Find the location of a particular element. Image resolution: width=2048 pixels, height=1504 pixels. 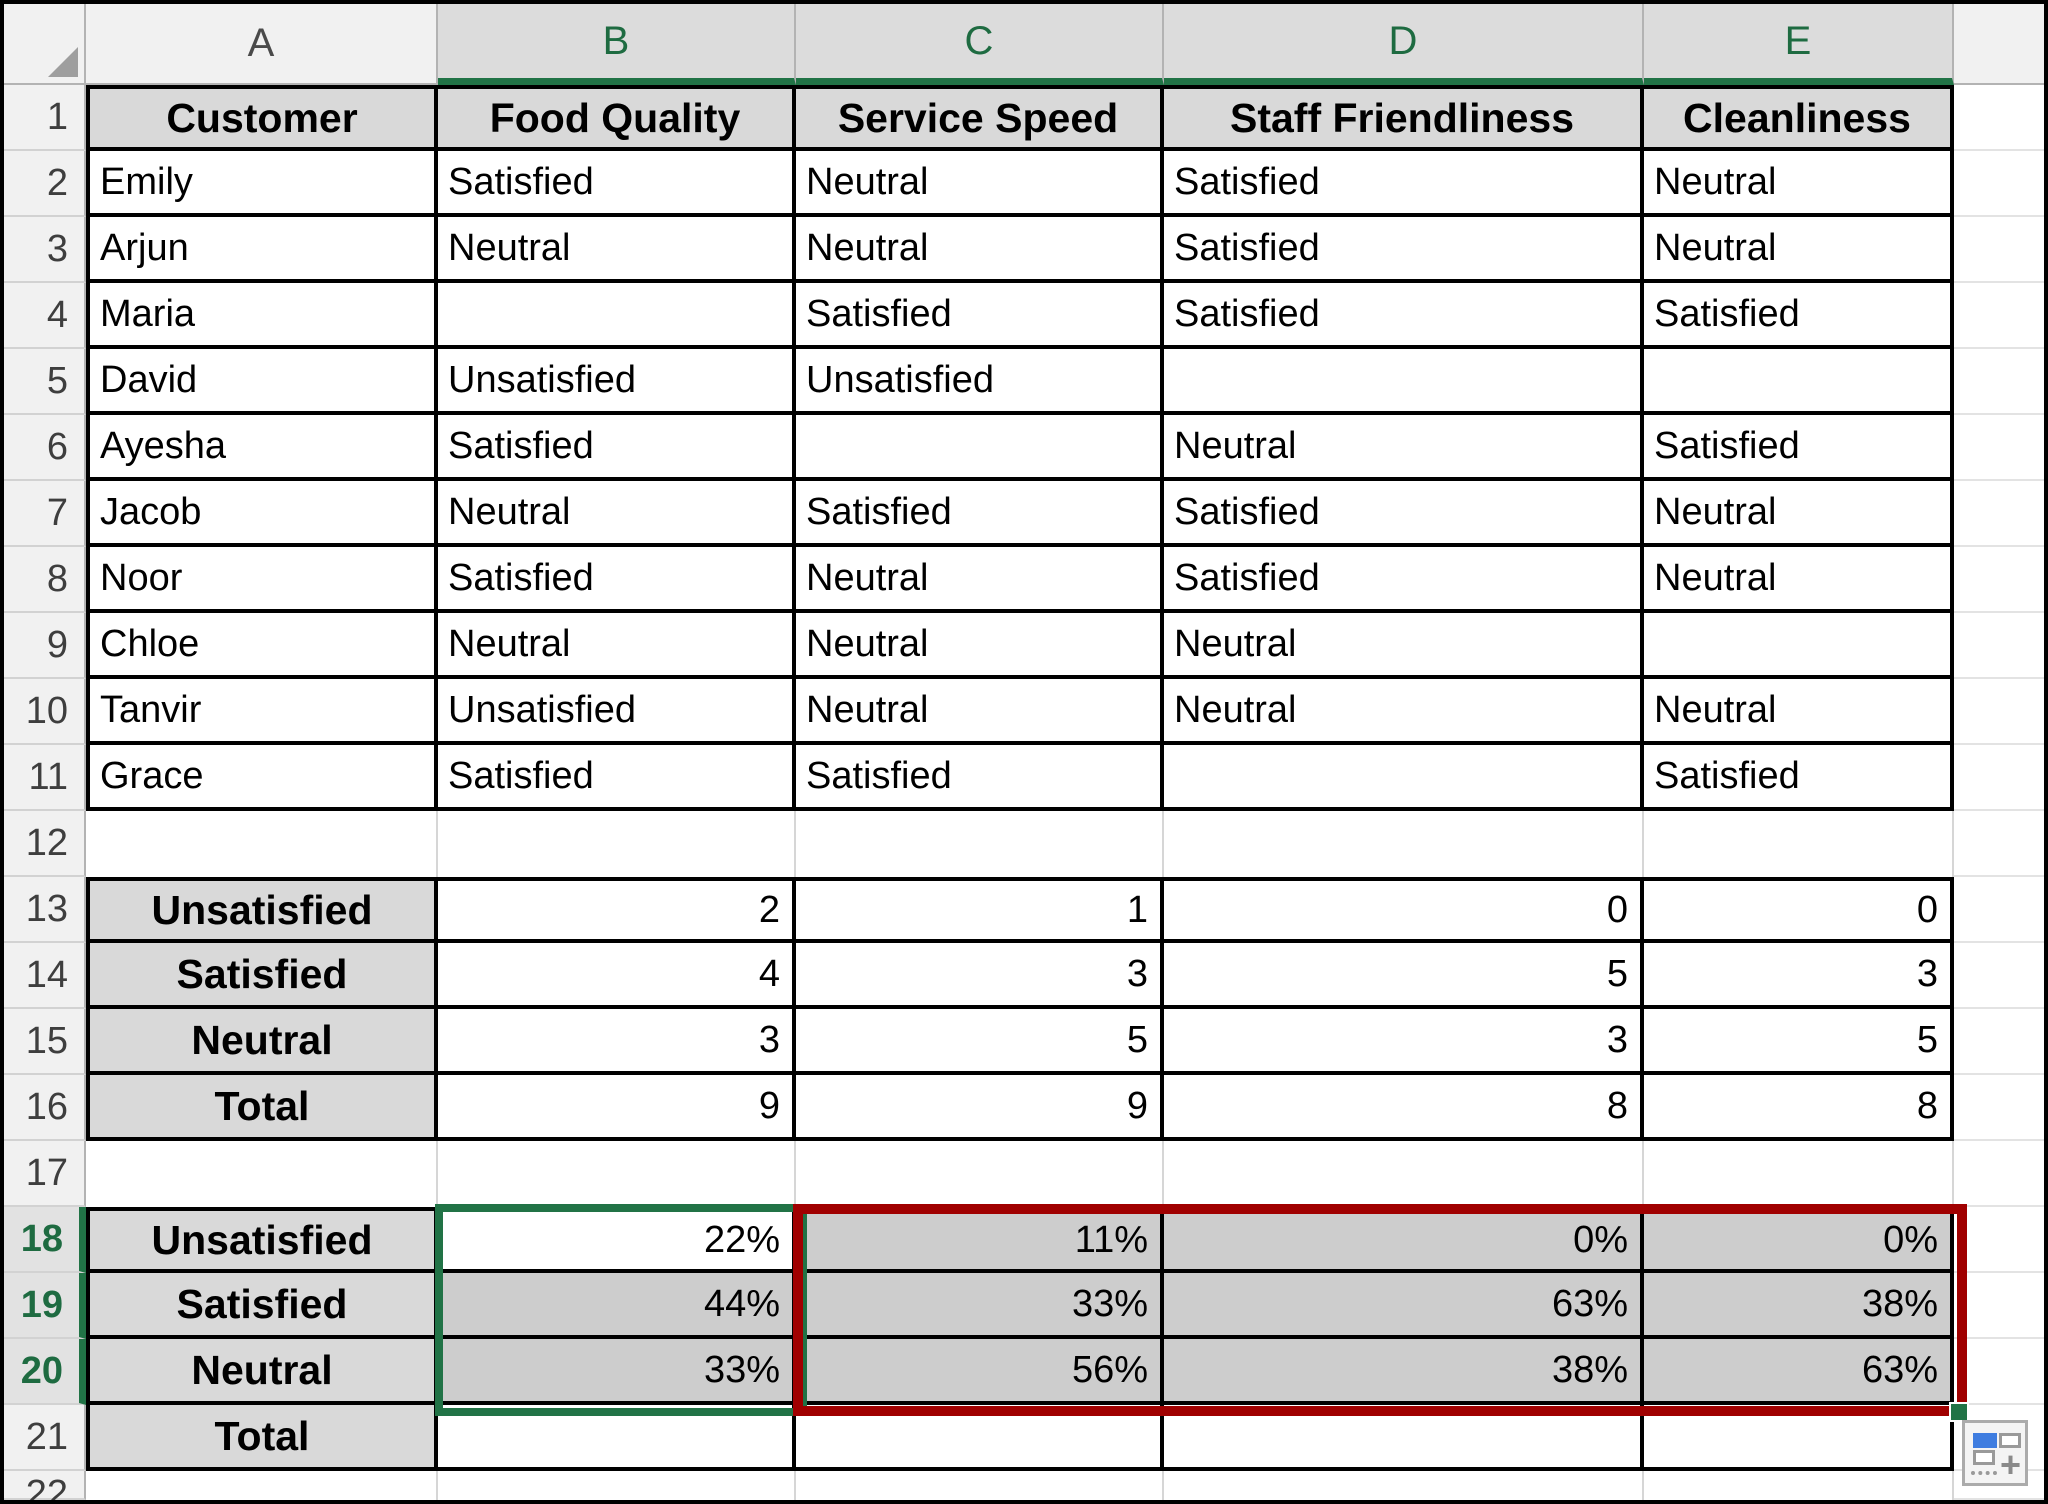

cell-C16: 9 is located at coordinates (980, 1108).